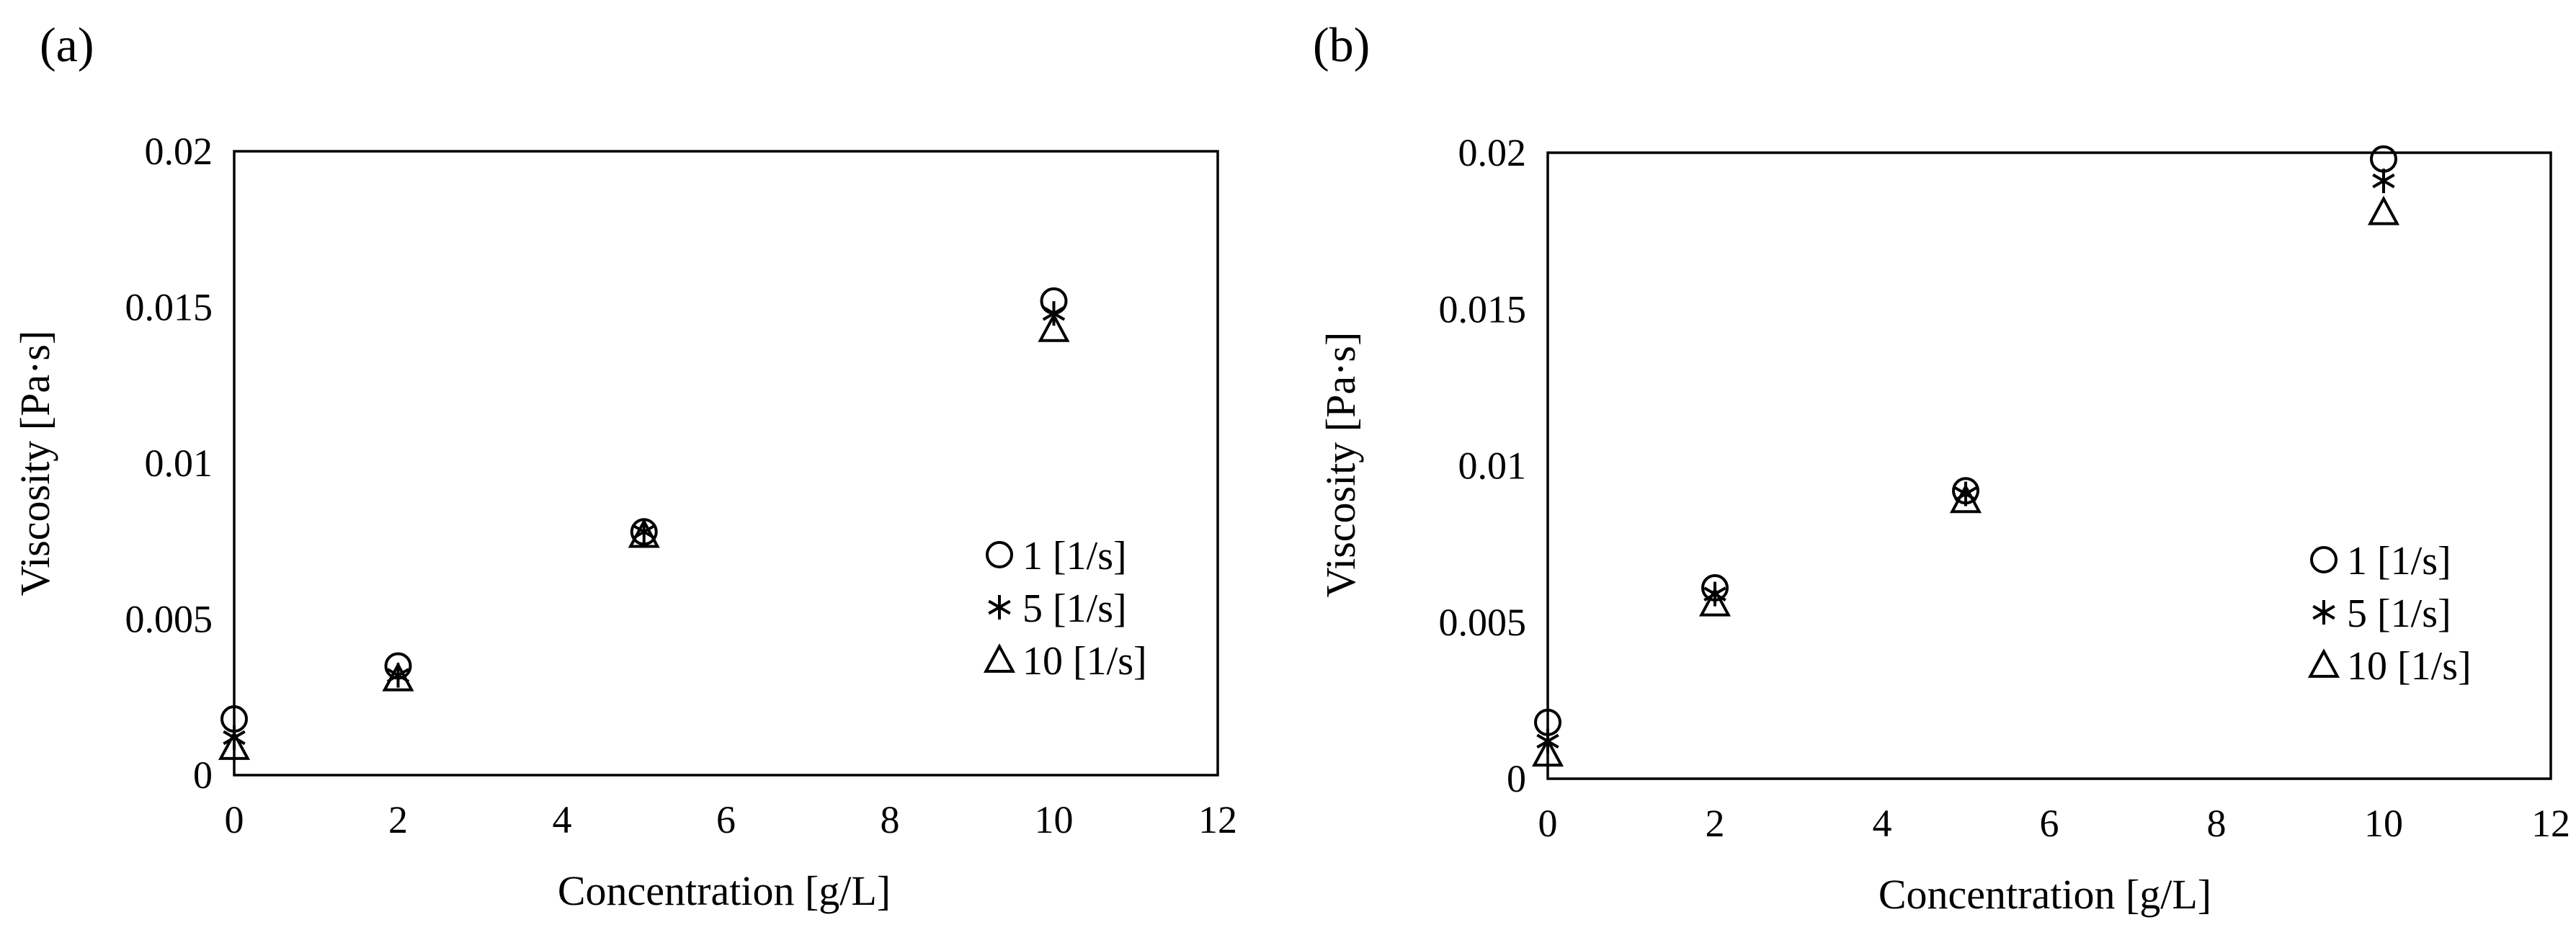 The image size is (2576, 930). What do you see at coordinates (2383, 159) in the screenshot?
I see `data-point-circle` at bounding box center [2383, 159].